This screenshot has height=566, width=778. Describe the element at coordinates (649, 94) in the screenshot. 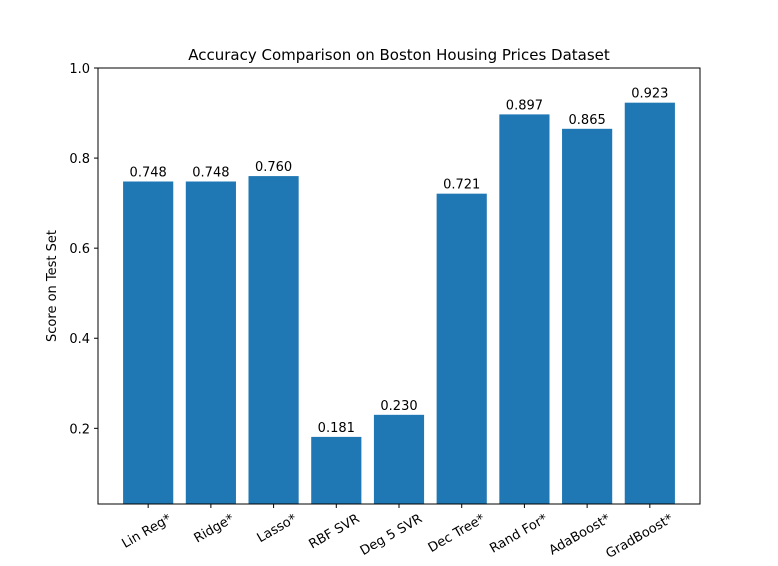

I see `bar-value-label: 0.923` at that location.